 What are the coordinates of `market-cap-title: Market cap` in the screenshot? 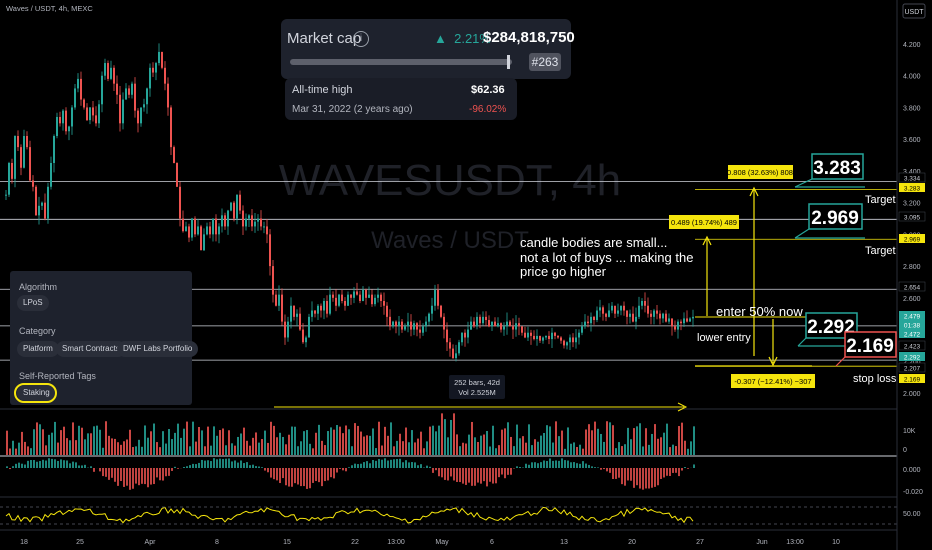 It's located at (324, 38).